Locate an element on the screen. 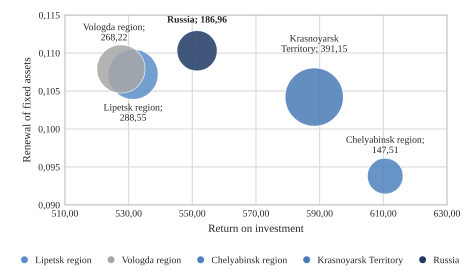 The width and height of the screenshot is (474, 274). legend-label: Vologda region is located at coordinates (152, 261).